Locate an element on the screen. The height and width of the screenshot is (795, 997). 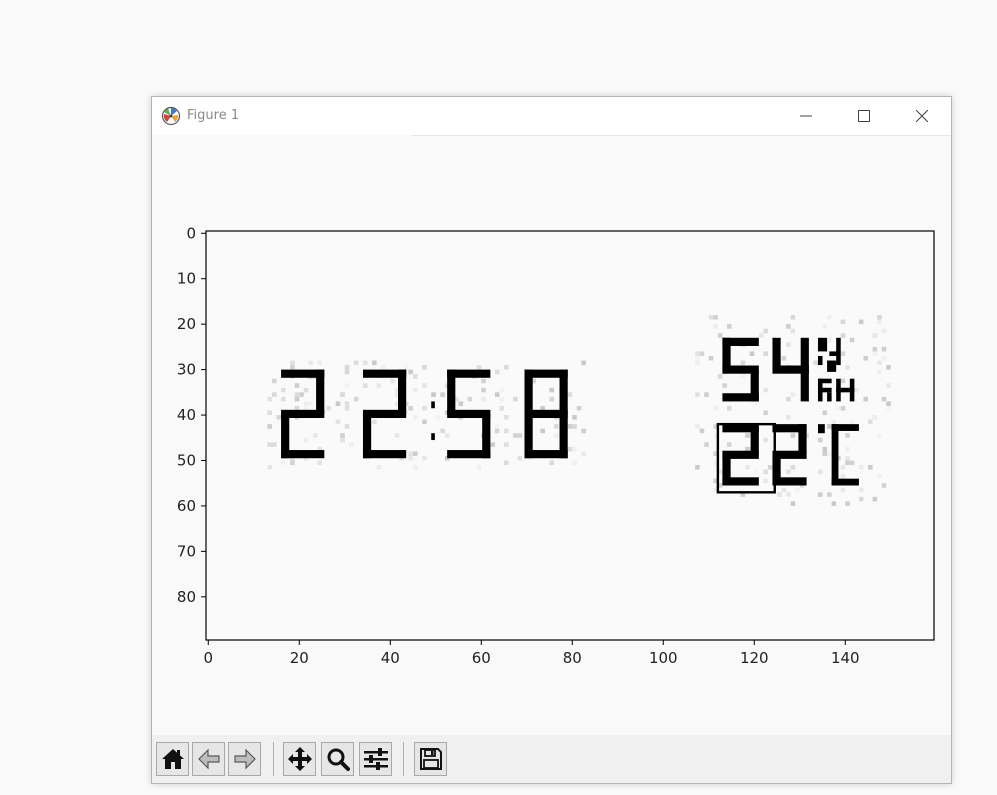
save-button is located at coordinates (430, 759).